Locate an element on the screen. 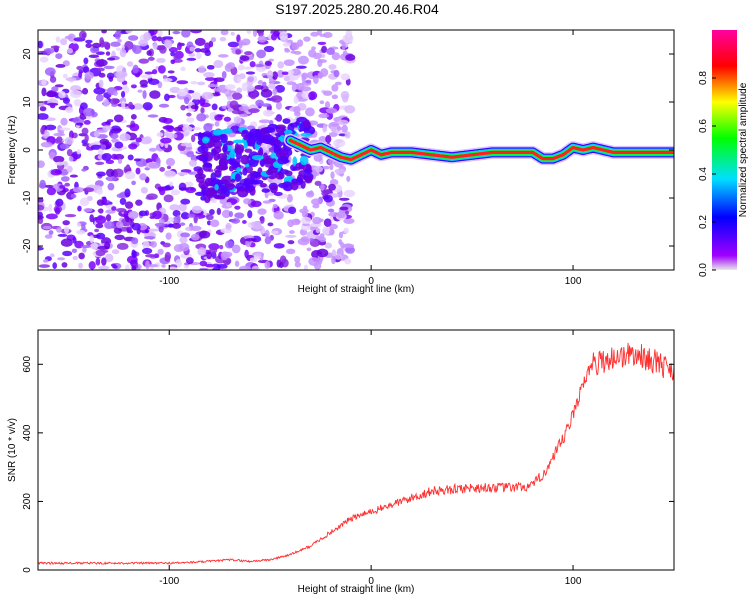 The width and height of the screenshot is (750, 600). y-tick-label: -20 is located at coordinates (27, 245).